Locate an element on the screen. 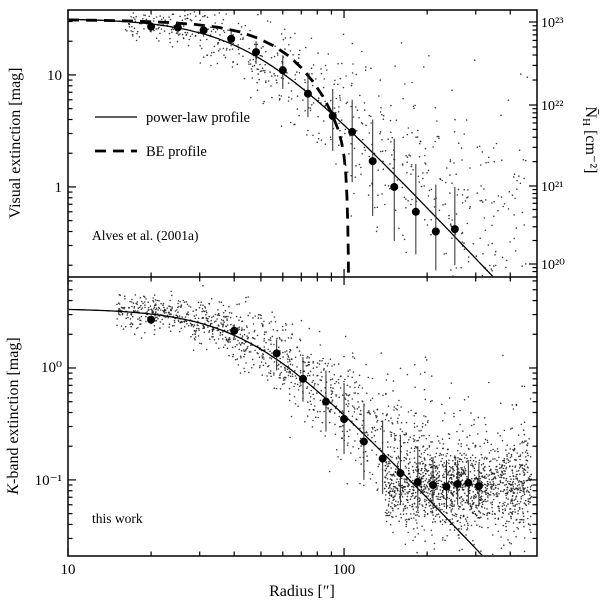 This screenshot has height=603, width=600. right-y-axis-title: N̄H [cm⁻²] is located at coordinates (589, 140).